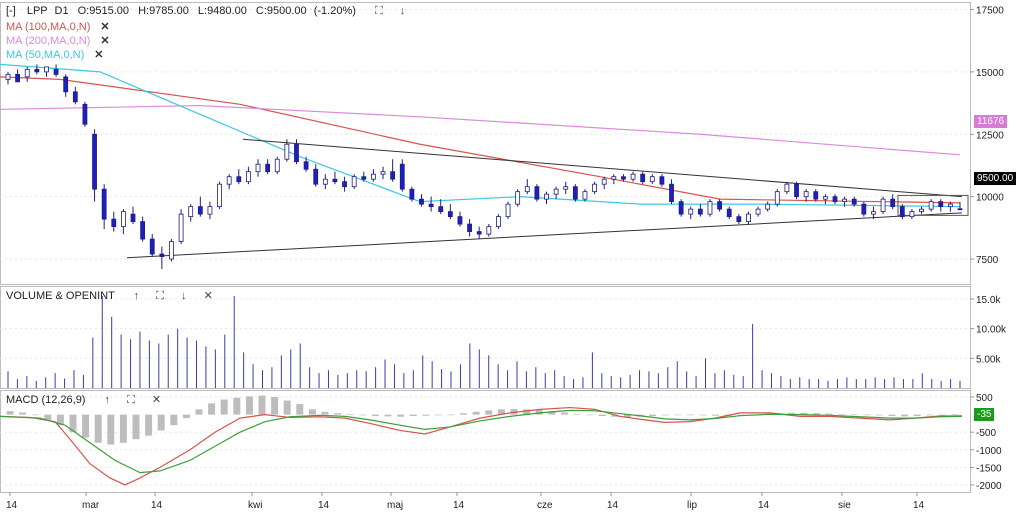 The width and height of the screenshot is (1024, 512). What do you see at coordinates (11, 11) in the screenshot?
I see `collapse-button: [-]` at bounding box center [11, 11].